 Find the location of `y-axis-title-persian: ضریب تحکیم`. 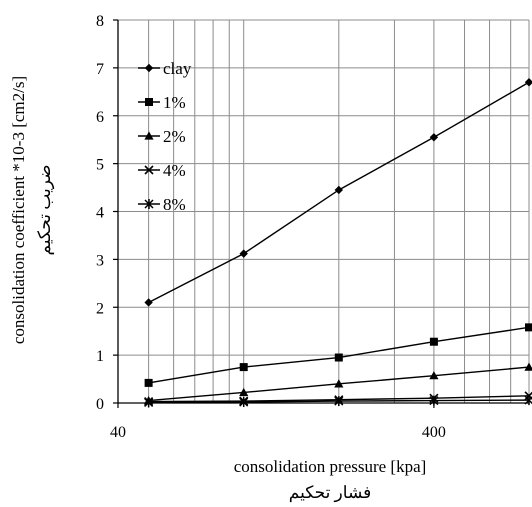

y-axis-title-persian: ضریب تحکیم is located at coordinates (45, 209).